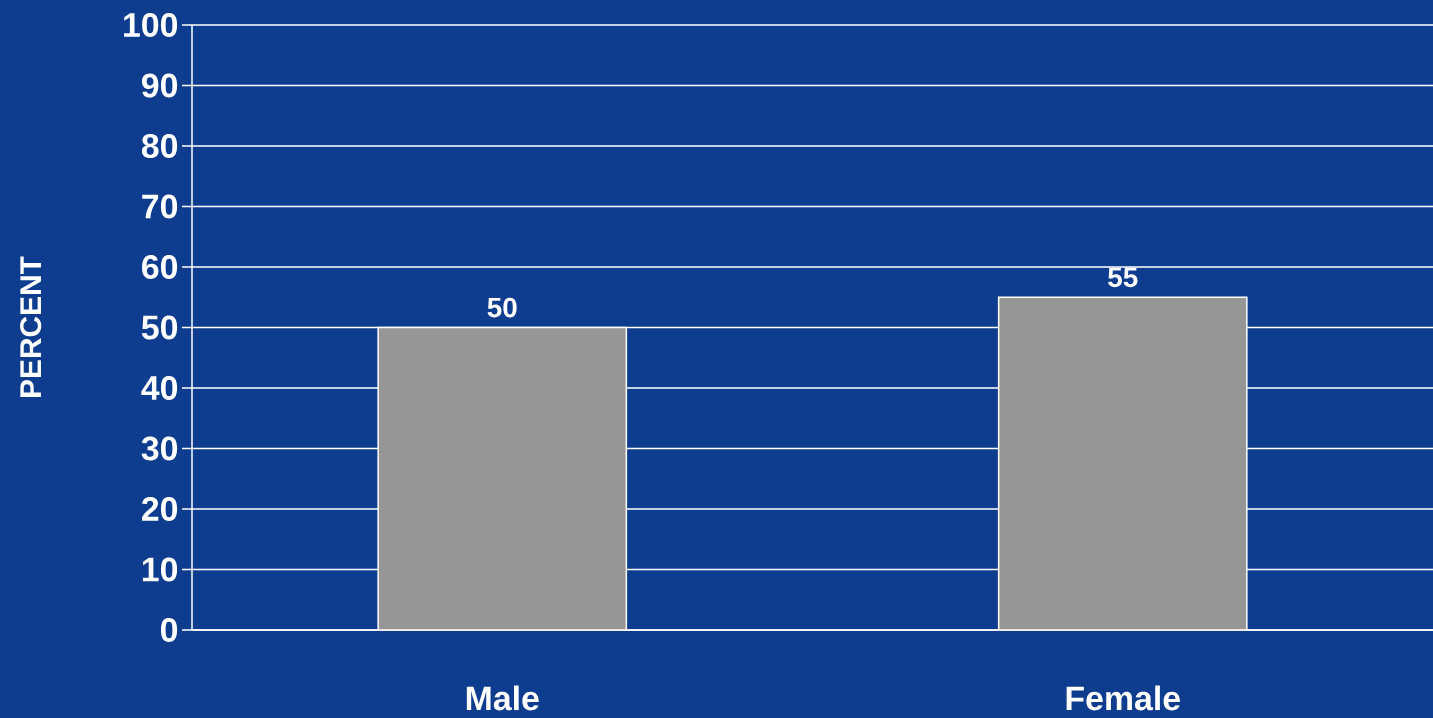  Describe the element at coordinates (159, 85) in the screenshot. I see `y-tick-label: 90` at that location.